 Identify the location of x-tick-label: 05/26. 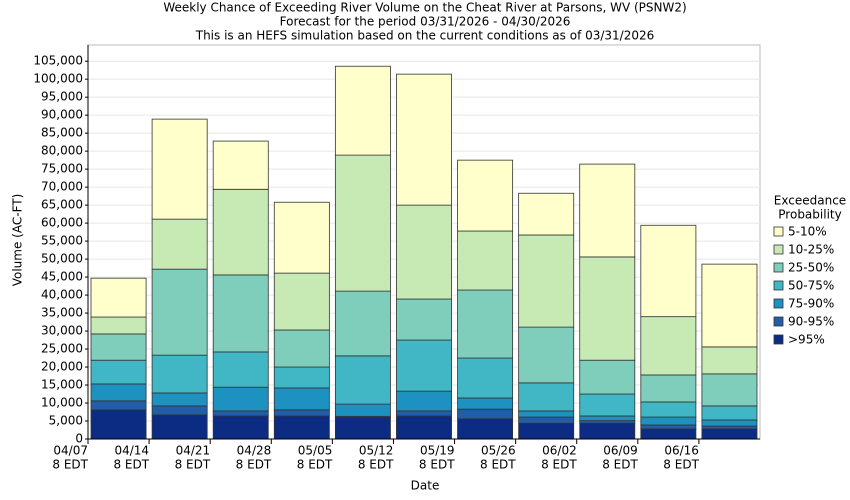
(498, 451).